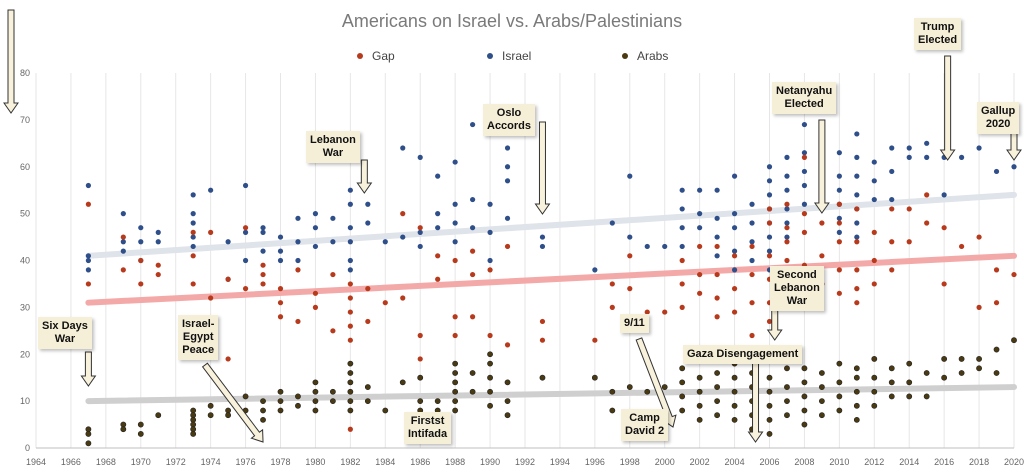 The image size is (1024, 472). I want to click on arrow-trump, so click(947, 108).